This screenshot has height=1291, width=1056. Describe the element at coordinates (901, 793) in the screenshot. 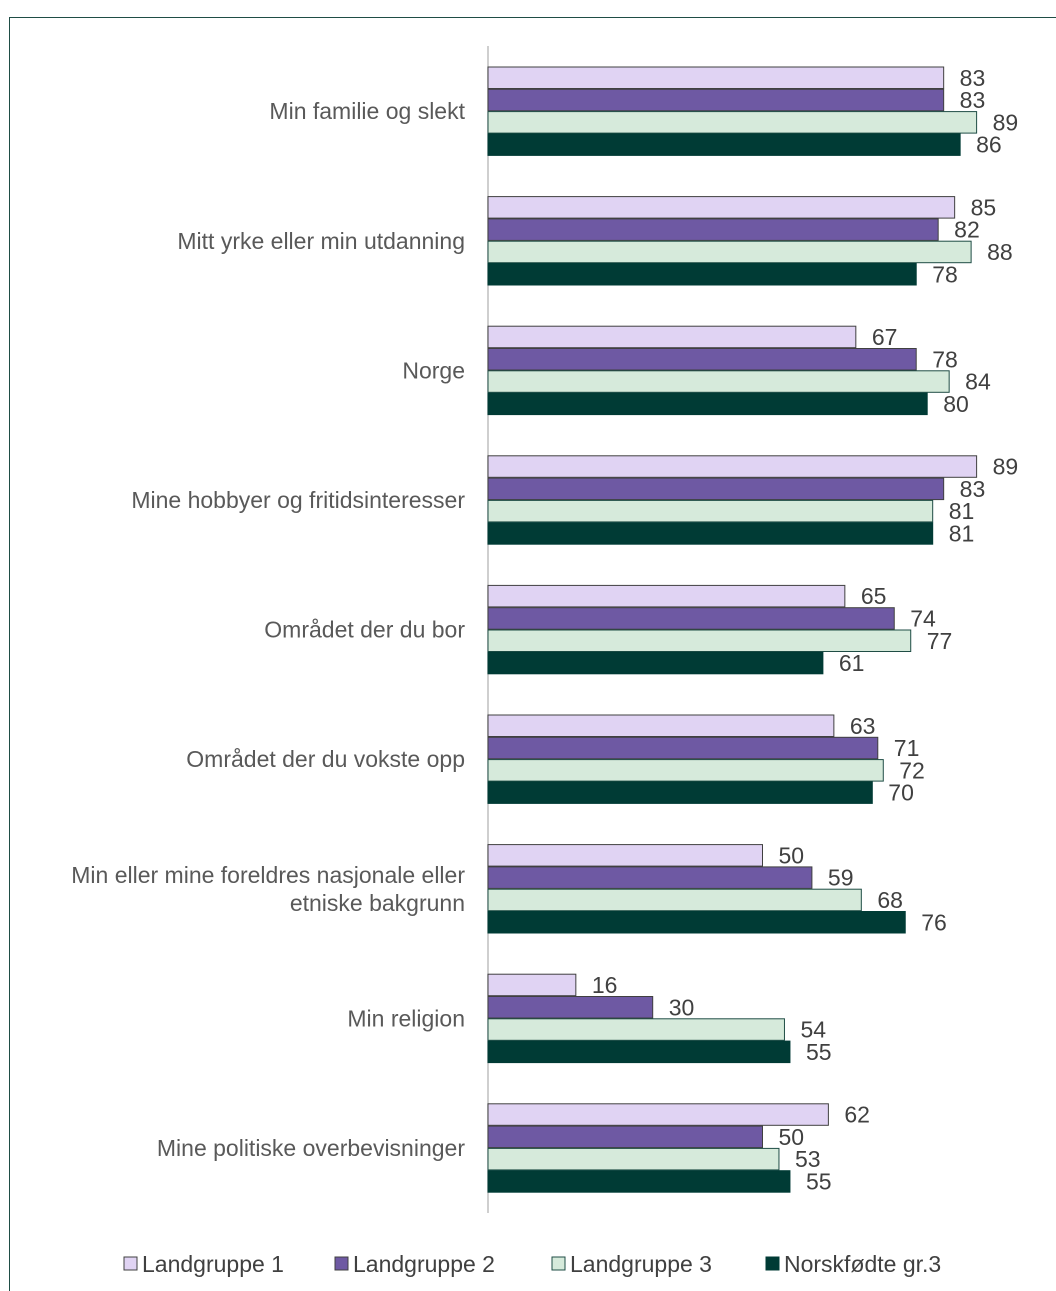

I see `data-label: 70` at that location.